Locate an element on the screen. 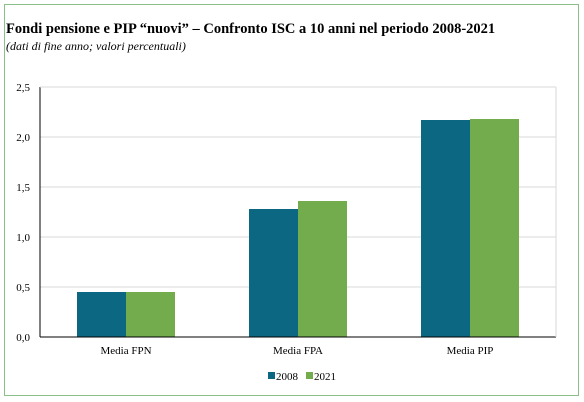  y-tick-labels: 0,0 0,5 1,0 1,5 2,0 2,5 is located at coordinates (23, 213).